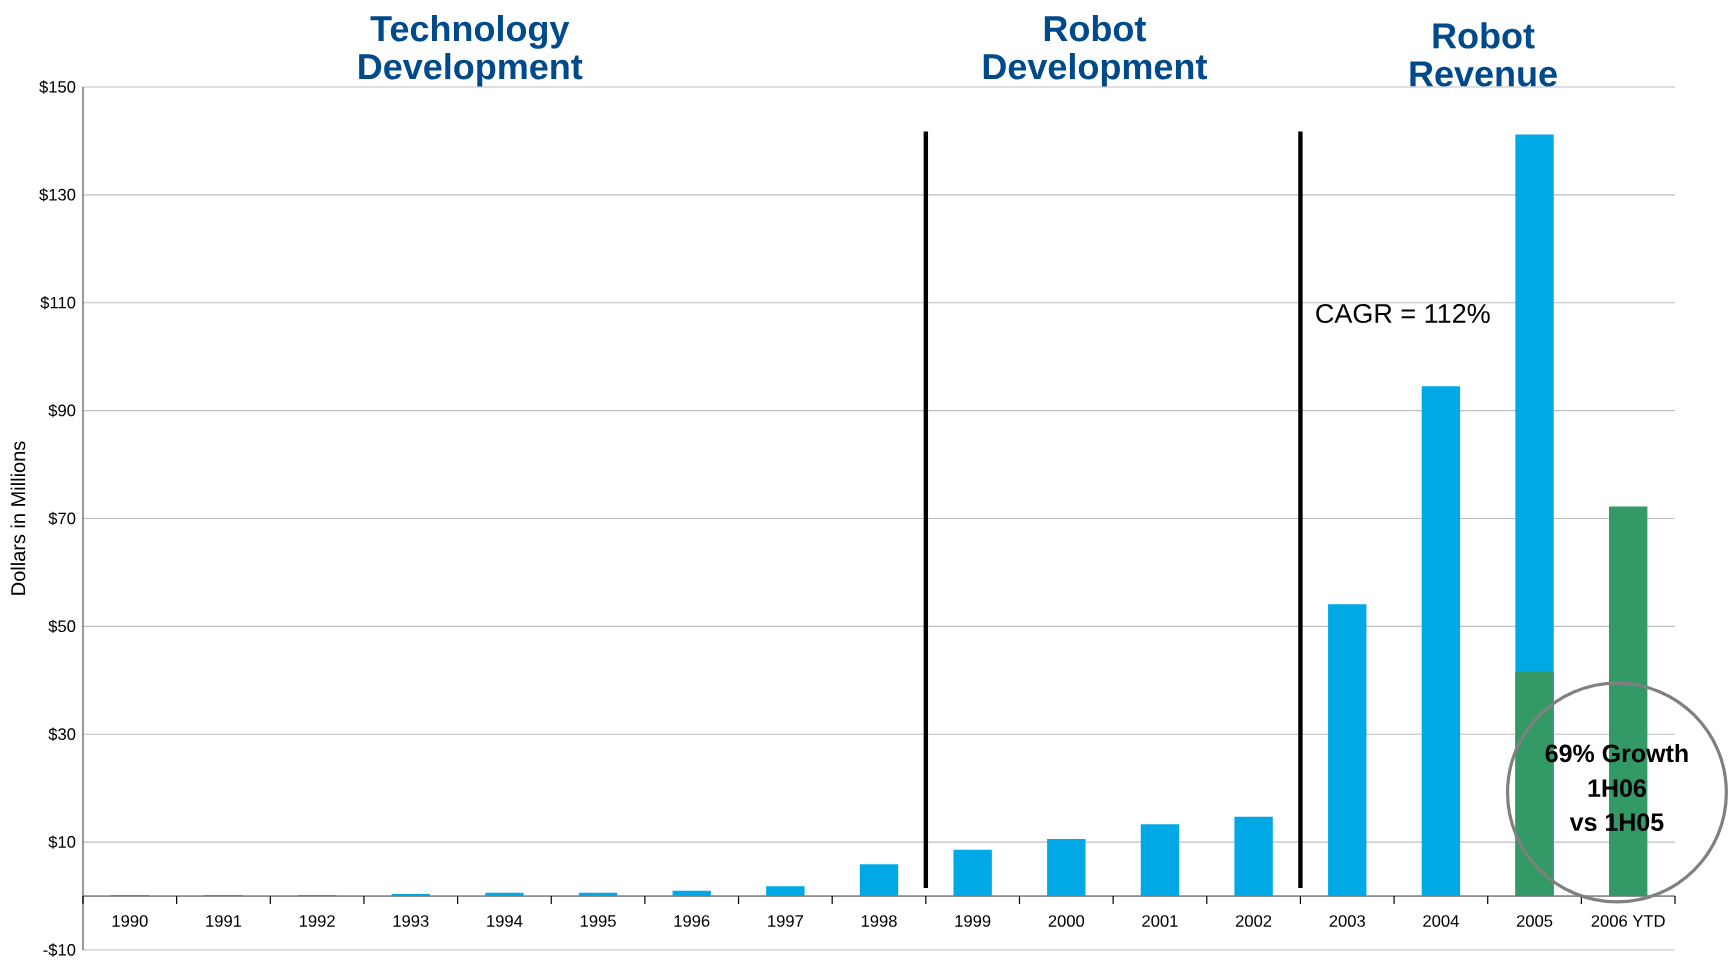 The image size is (1733, 962). Describe the element at coordinates (57, 87) in the screenshot. I see `y-tick-label: $150` at that location.